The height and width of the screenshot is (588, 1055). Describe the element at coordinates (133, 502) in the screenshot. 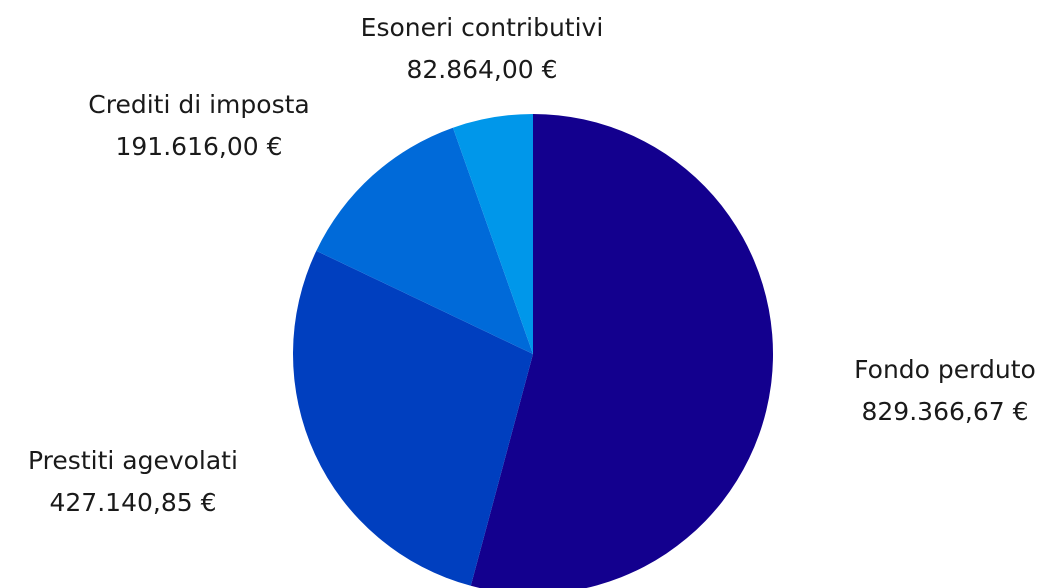

I see `label-prestiti-agevolati-value: 427.140,85 €` at that location.